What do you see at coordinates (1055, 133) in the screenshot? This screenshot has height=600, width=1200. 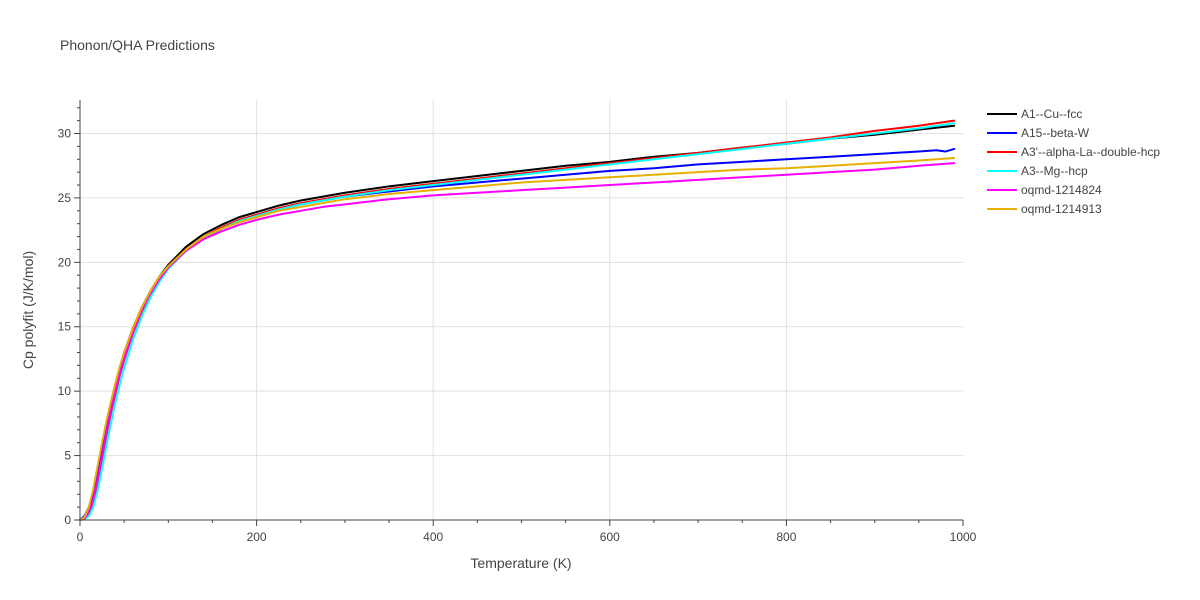 I see `legend-label: A15--beta-W` at bounding box center [1055, 133].